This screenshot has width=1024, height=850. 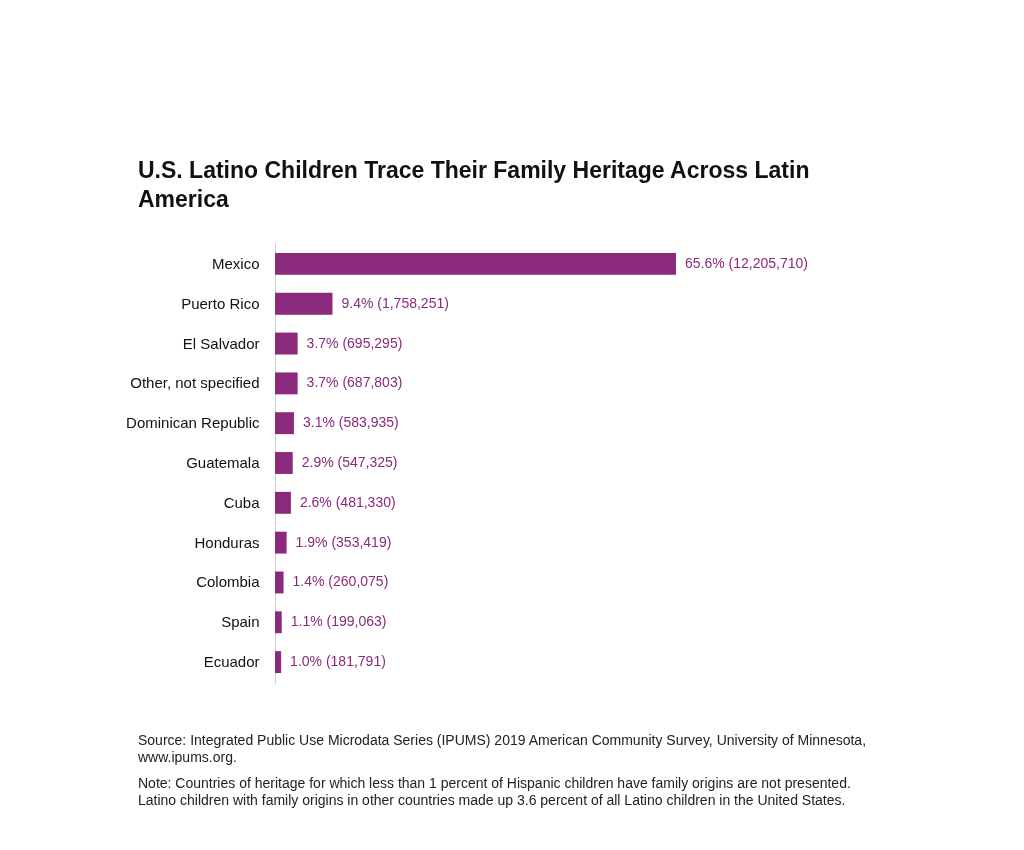 What do you see at coordinates (343, 541) in the screenshot?
I see `data-label: 1.9% (353,419)` at bounding box center [343, 541].